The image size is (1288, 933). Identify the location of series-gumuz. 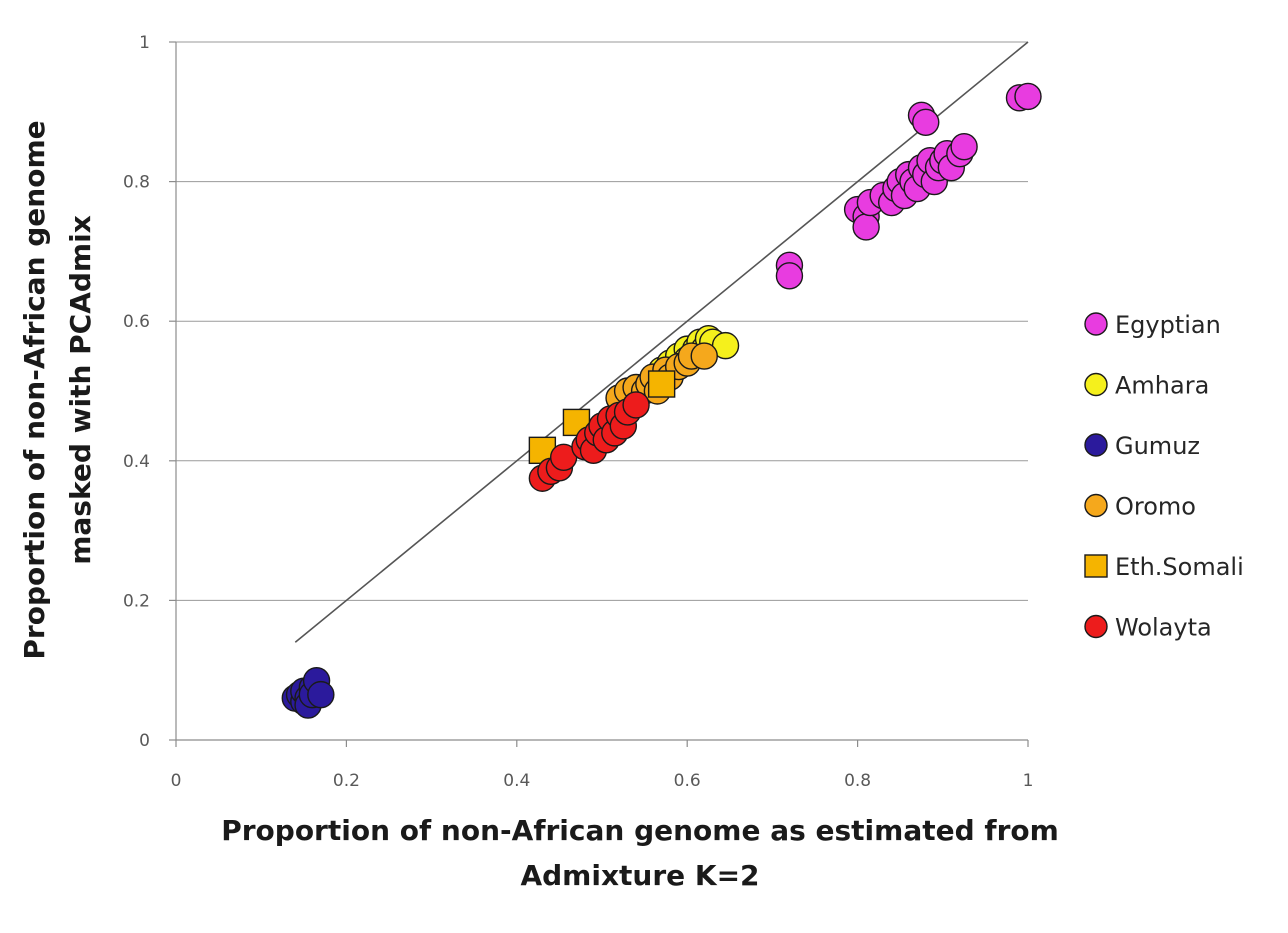
(308, 692).